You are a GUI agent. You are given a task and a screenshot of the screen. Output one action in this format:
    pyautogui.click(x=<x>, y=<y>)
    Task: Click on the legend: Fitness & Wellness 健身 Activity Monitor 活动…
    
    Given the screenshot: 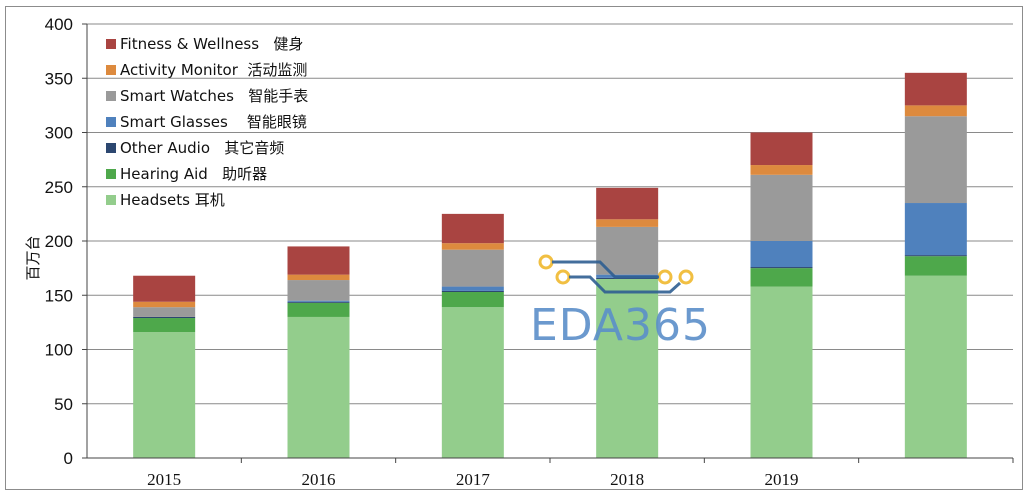 What is the action you would take?
    pyautogui.click(x=207, y=122)
    